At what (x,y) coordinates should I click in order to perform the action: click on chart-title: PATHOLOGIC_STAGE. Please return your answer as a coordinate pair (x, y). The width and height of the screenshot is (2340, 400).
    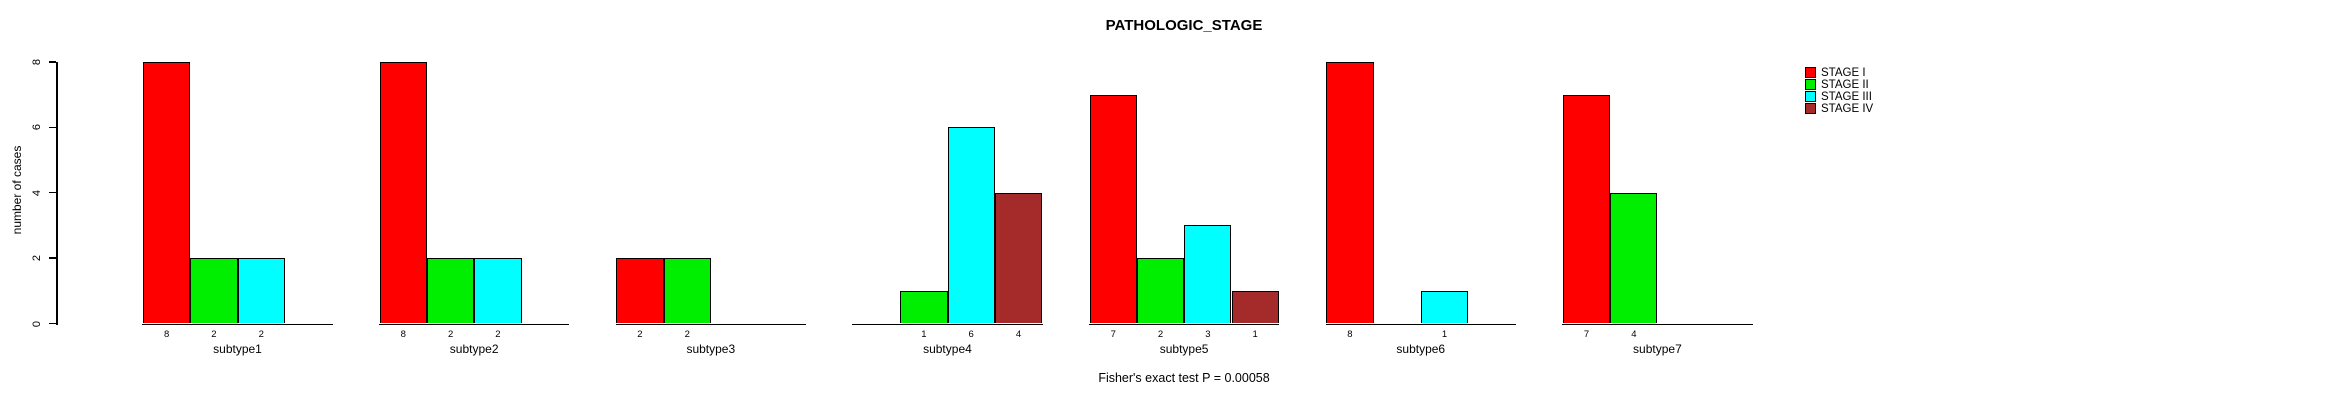
    Looking at the image, I should click on (1184, 25).